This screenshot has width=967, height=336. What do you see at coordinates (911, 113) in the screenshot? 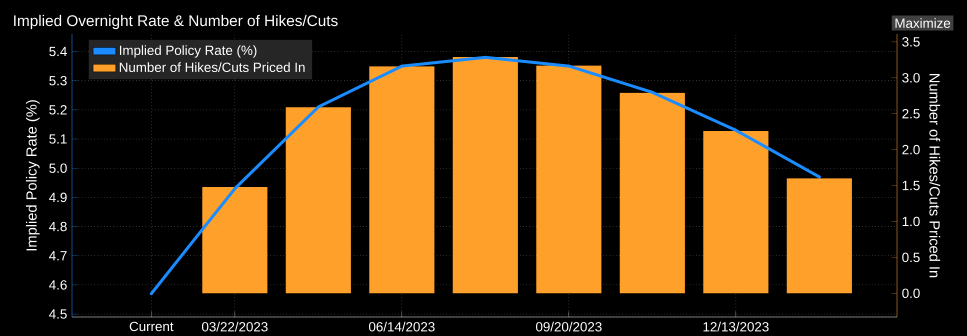
I see `y2-tick-label: 2.5` at bounding box center [911, 113].